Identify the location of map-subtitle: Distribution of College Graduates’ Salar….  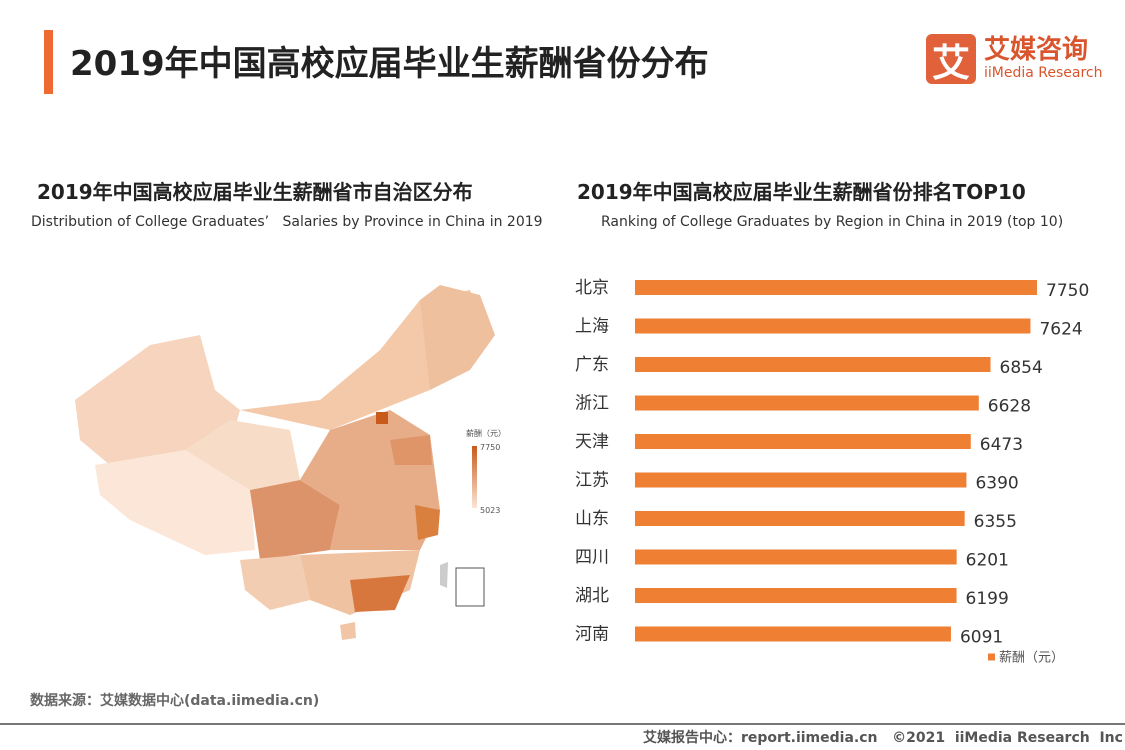
(287, 222).